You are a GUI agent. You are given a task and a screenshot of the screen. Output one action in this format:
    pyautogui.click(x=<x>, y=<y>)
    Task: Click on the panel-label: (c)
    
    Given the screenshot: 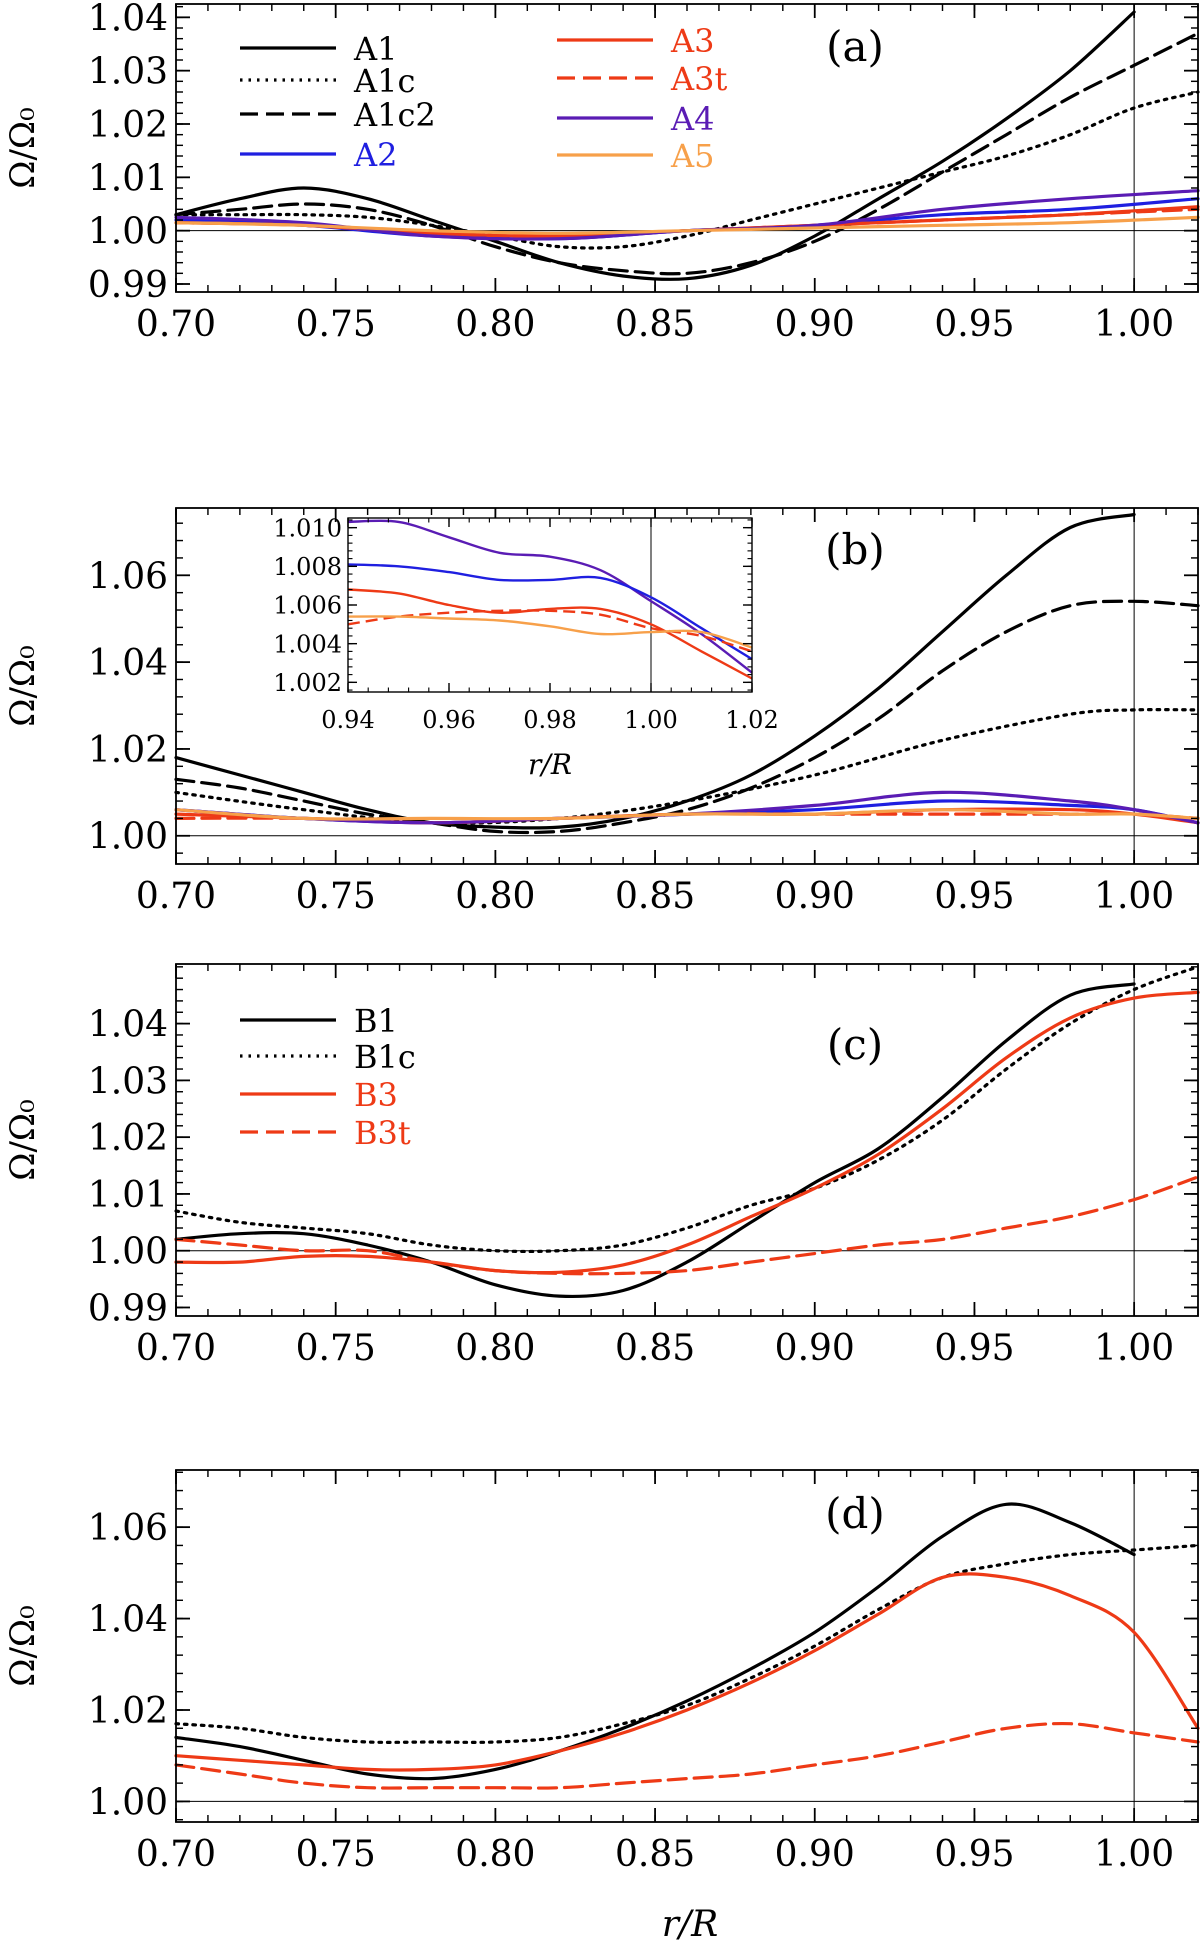 What is the action you would take?
    pyautogui.click(x=855, y=1044)
    